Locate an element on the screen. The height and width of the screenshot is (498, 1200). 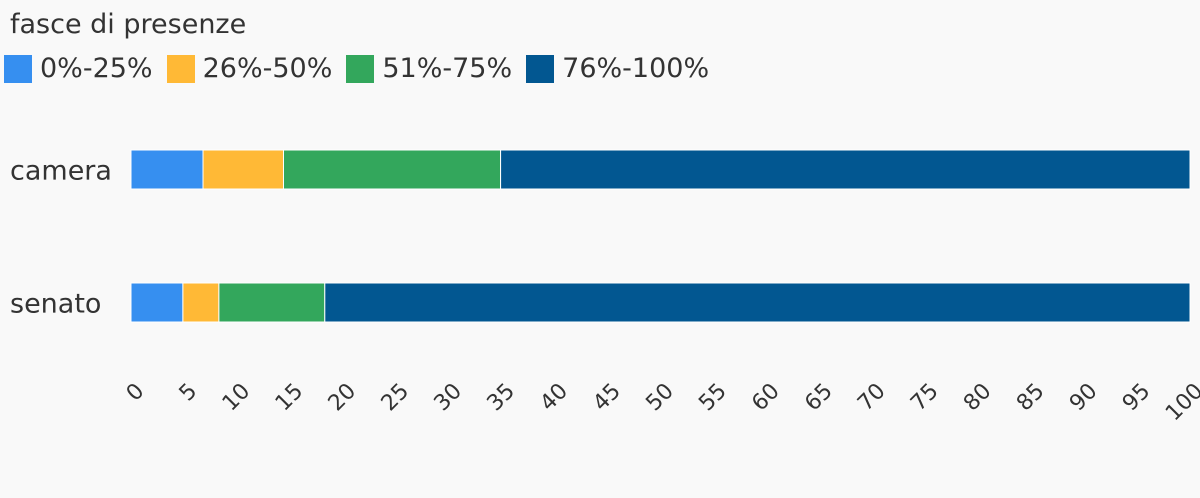
legend: 0%-25% 26%-50% 51%-75% 76%-100% is located at coordinates (363, 69).